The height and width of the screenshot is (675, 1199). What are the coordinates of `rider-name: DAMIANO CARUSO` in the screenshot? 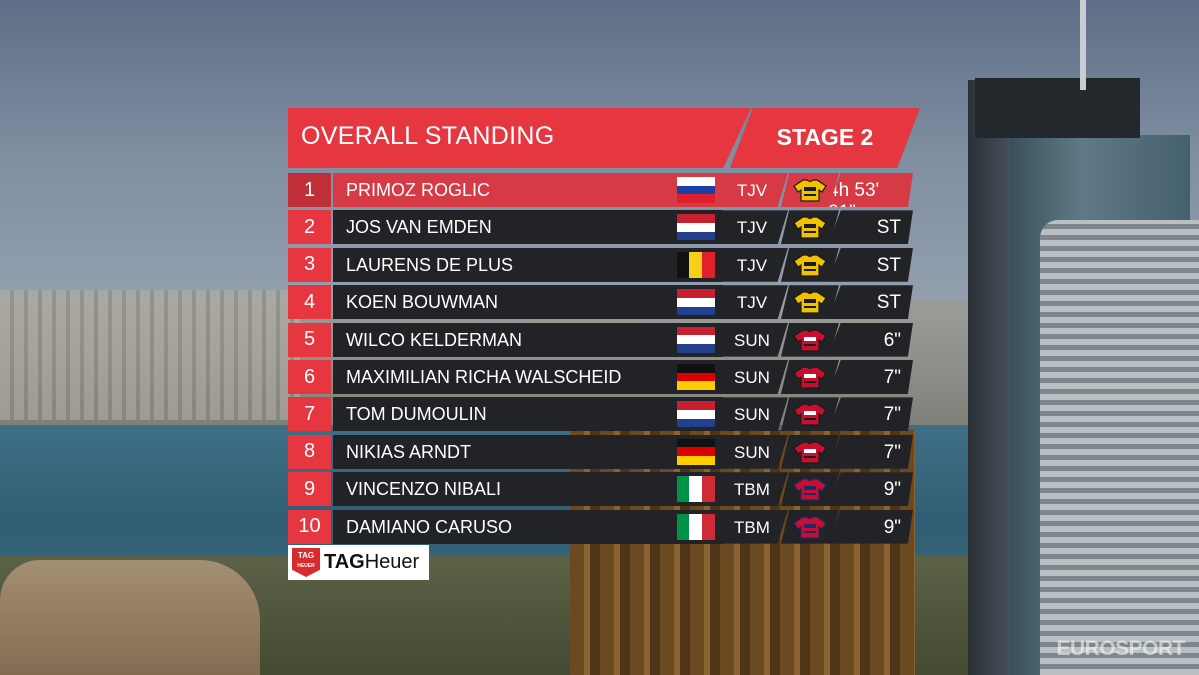 It's located at (429, 526).